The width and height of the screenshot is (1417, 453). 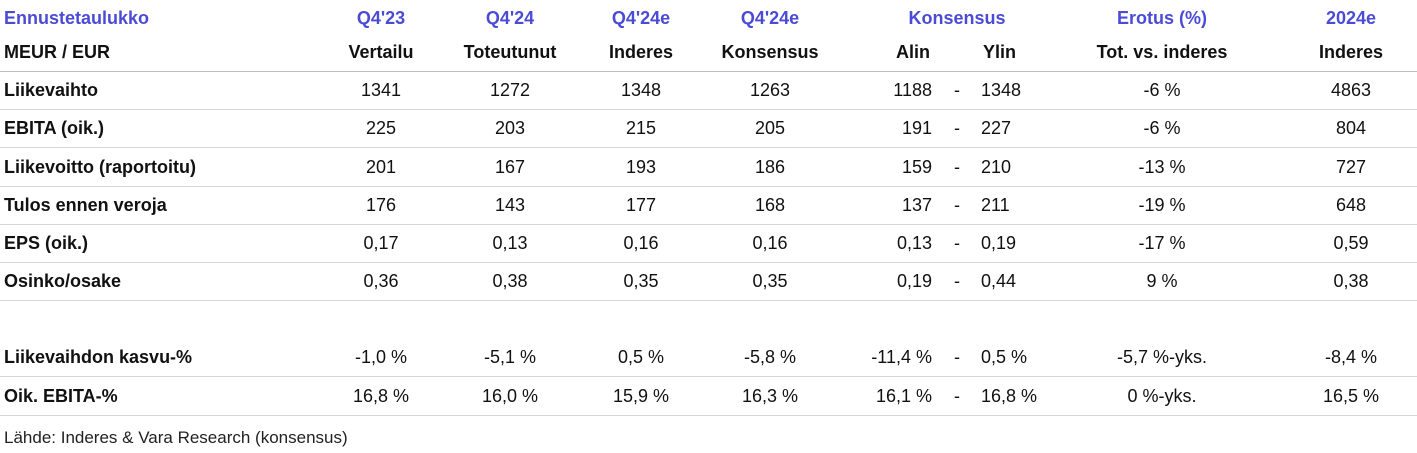 I want to click on header-cell: Alin, so click(x=913, y=52).